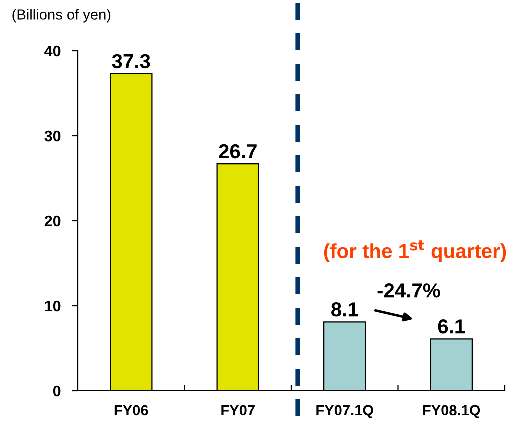 The image size is (512, 423). What do you see at coordinates (53, 306) in the screenshot?
I see `y-tick-label: 10` at bounding box center [53, 306].